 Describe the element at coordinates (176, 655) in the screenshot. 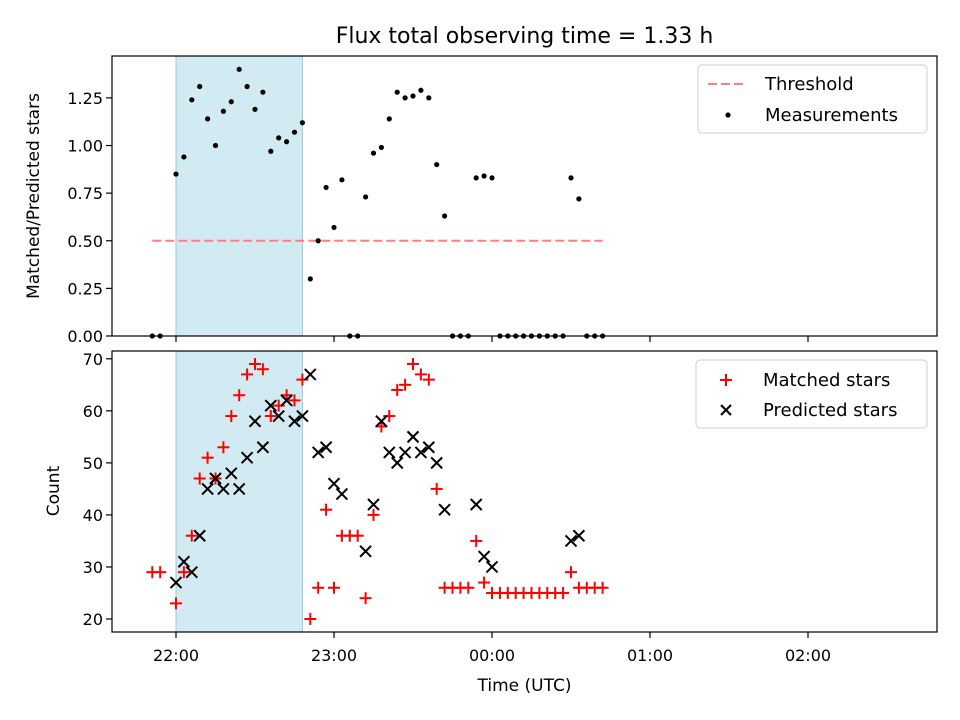

I see `x-tick-label: 22:00` at that location.